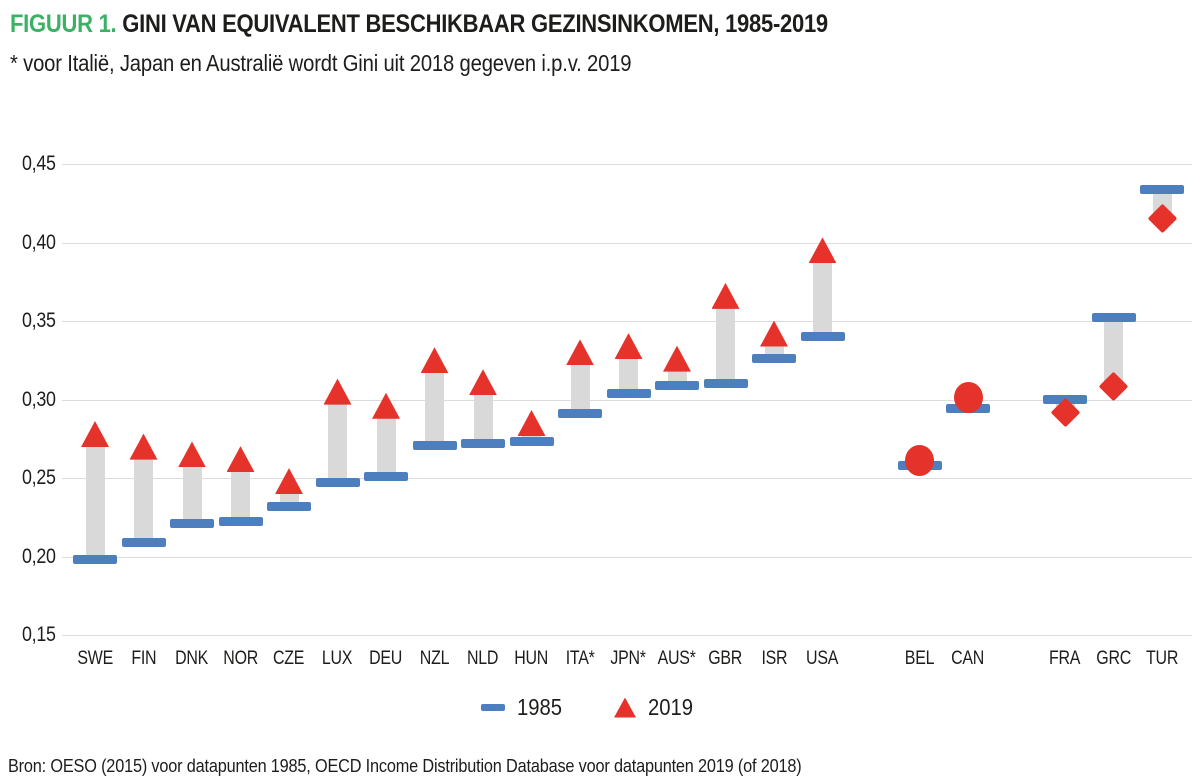 The height and width of the screenshot is (784, 1200). Describe the element at coordinates (822, 337) in the screenshot. I see `gini-1985-marker-USA` at that location.